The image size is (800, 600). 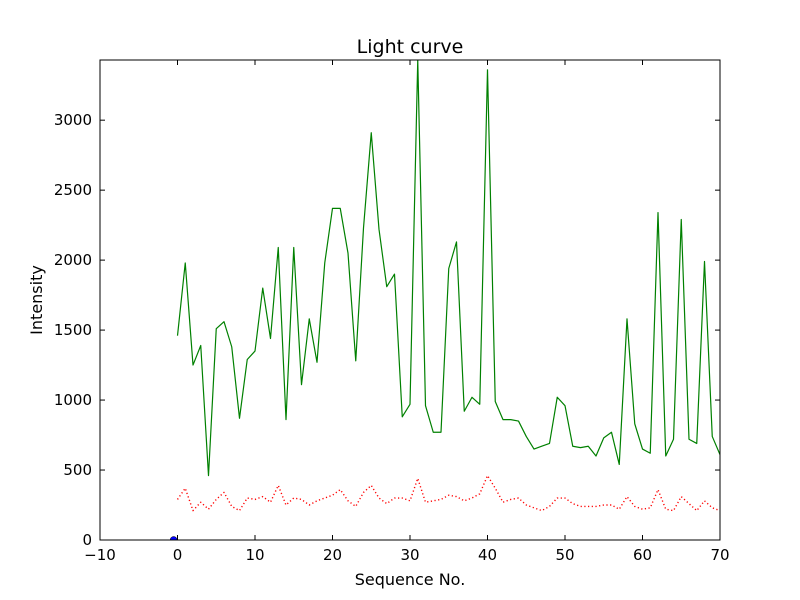 I want to click on y-tick-label: 2000, so click(x=73, y=260).